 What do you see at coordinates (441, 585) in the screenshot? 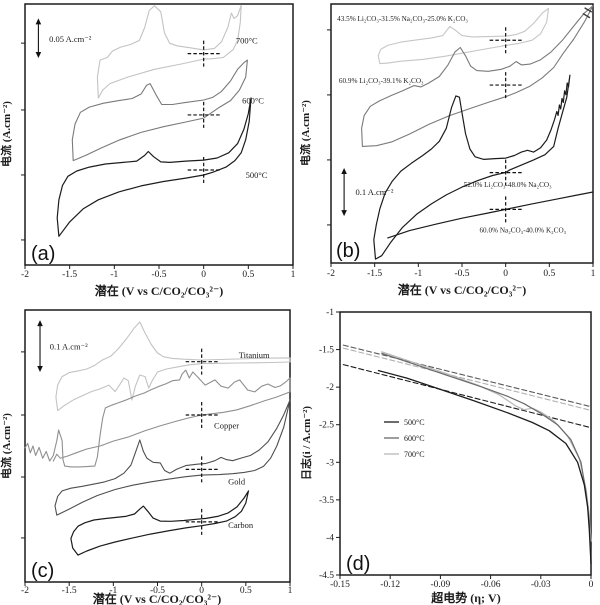
I see `x-tick-label: -0.09` at bounding box center [441, 585].